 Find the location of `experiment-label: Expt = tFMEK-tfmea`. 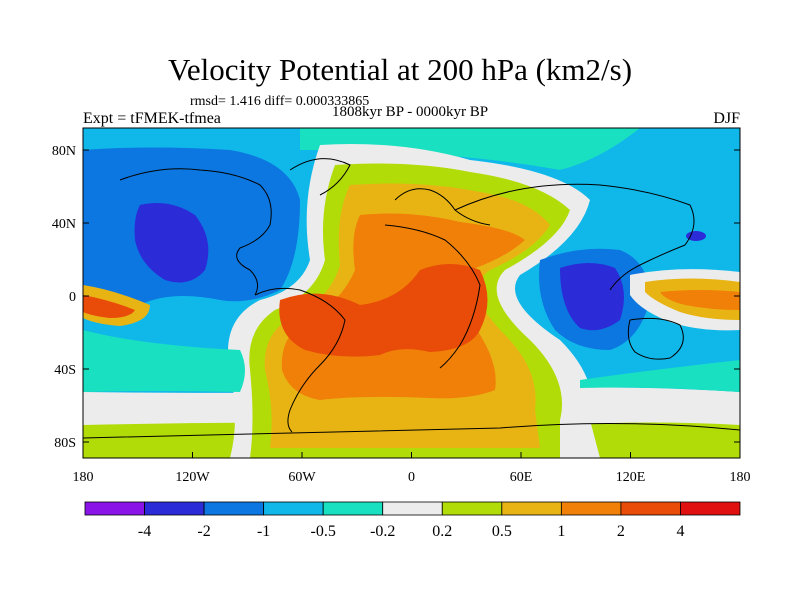

experiment-label: Expt = tFMEK-tfmea is located at coordinates (152, 118).